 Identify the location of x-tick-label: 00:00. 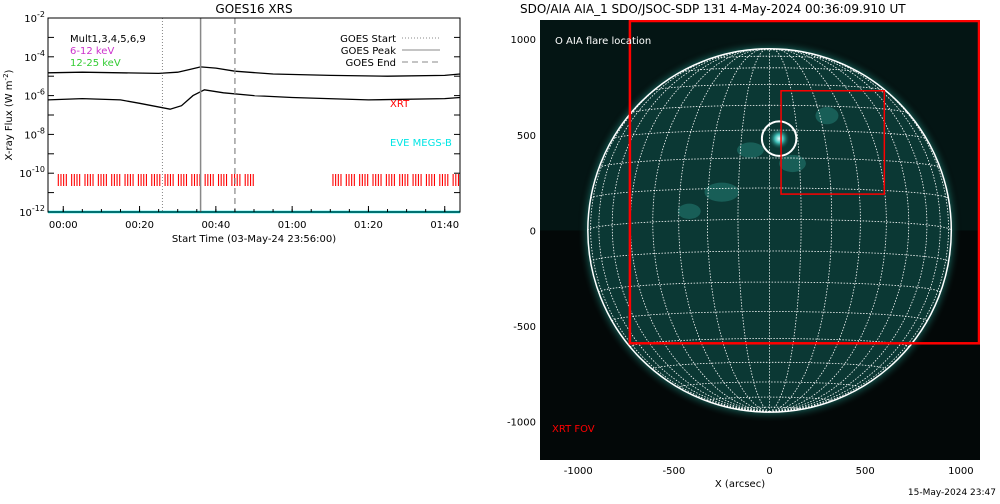
(63, 225).